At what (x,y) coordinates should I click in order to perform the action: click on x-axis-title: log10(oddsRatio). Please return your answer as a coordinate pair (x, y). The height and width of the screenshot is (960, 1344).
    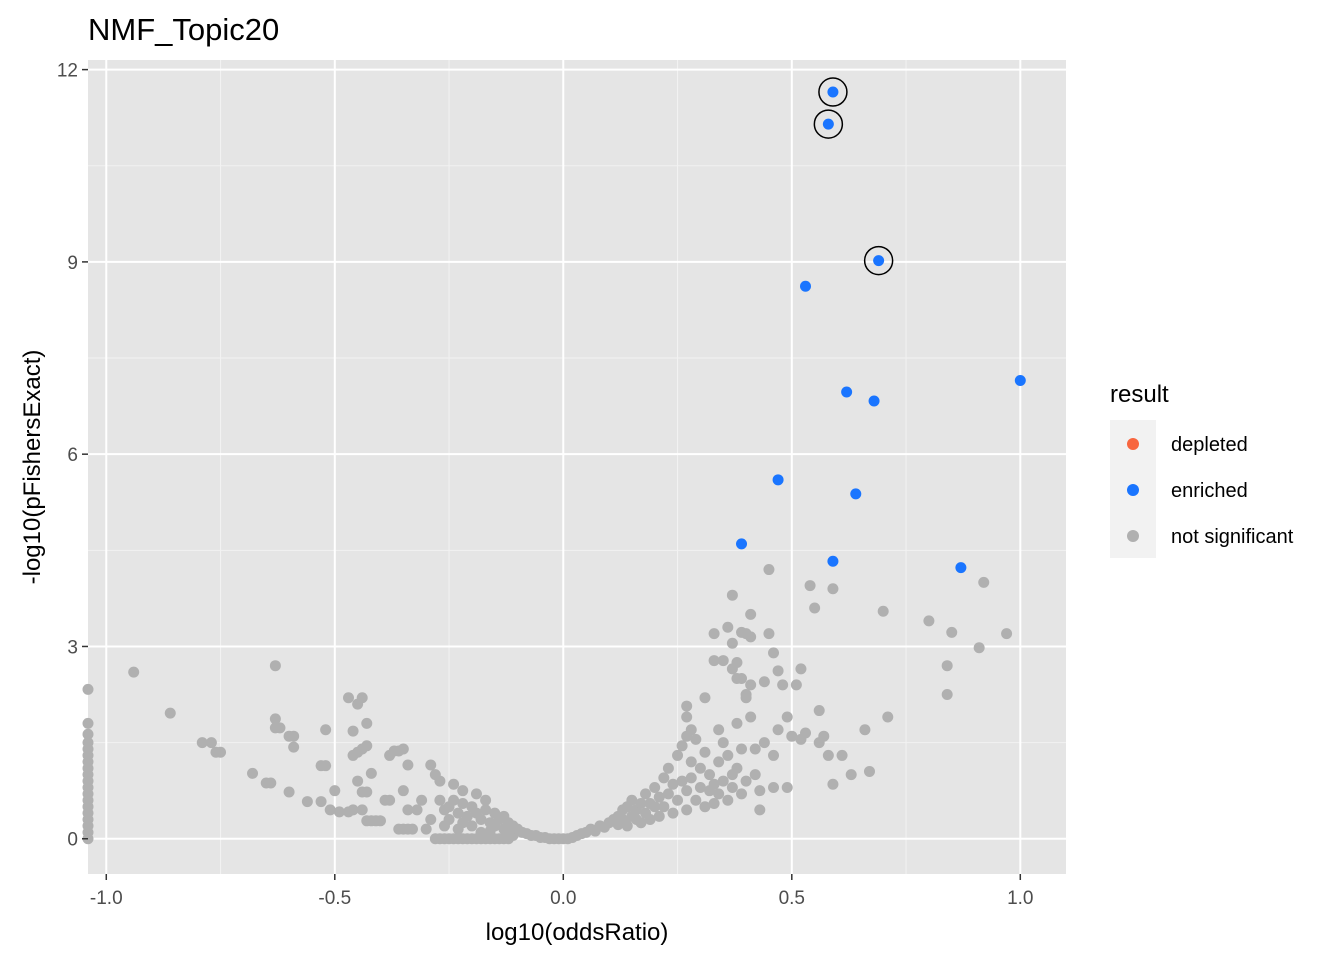
    Looking at the image, I should click on (577, 932).